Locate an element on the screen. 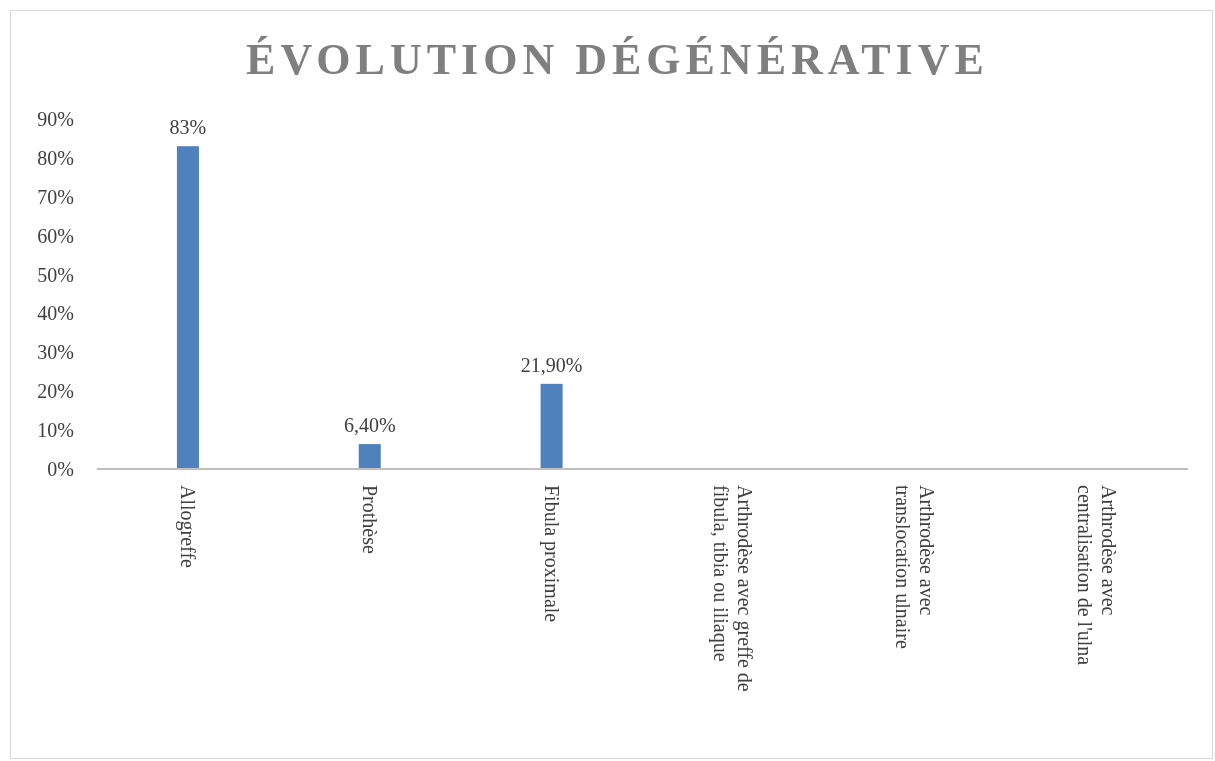 The height and width of the screenshot is (761, 1215). x-tick-label: Allogreffe is located at coordinates (187, 527).